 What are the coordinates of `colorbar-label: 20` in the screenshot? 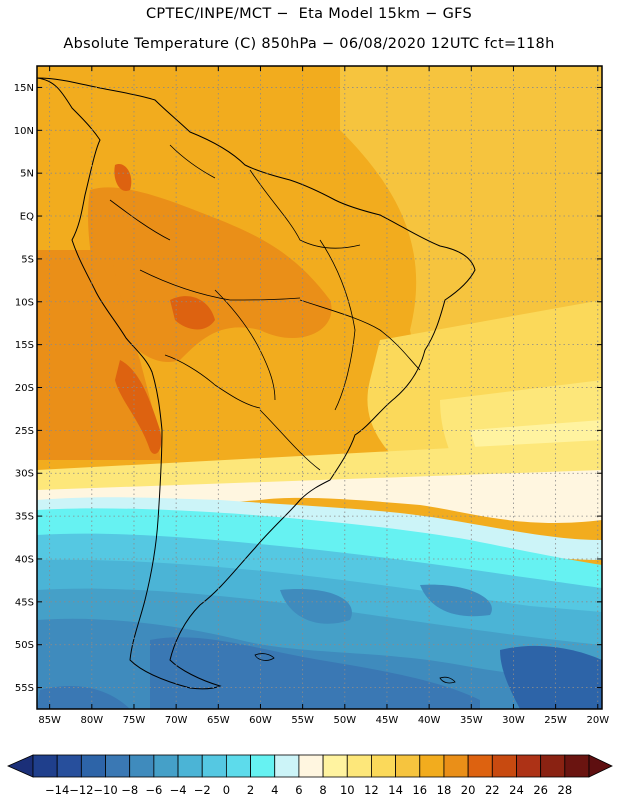 It's located at (468, 790).